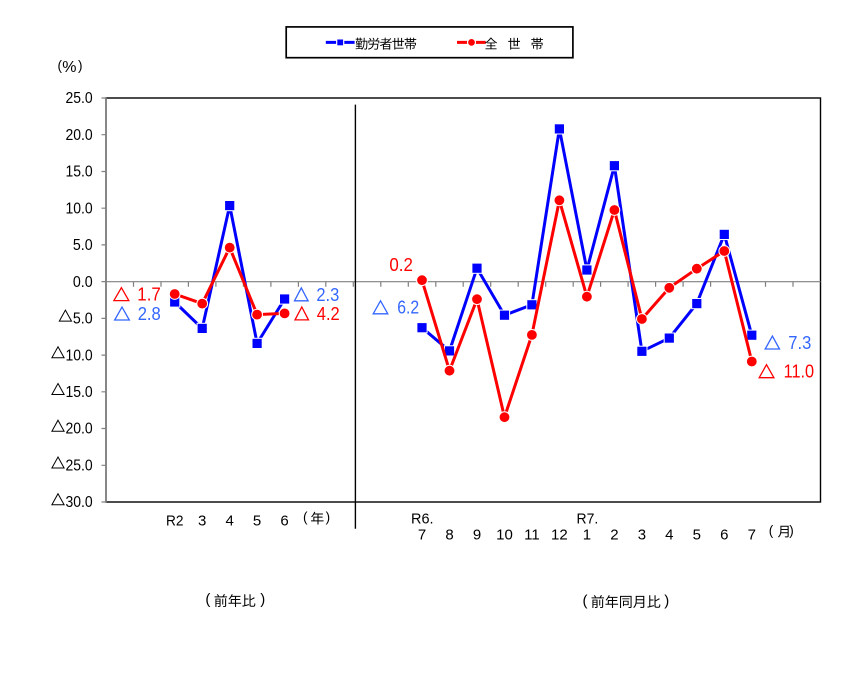 The width and height of the screenshot is (866, 674). Describe the element at coordinates (149, 314) in the screenshot. I see `svg-text: 2.8` at that location.